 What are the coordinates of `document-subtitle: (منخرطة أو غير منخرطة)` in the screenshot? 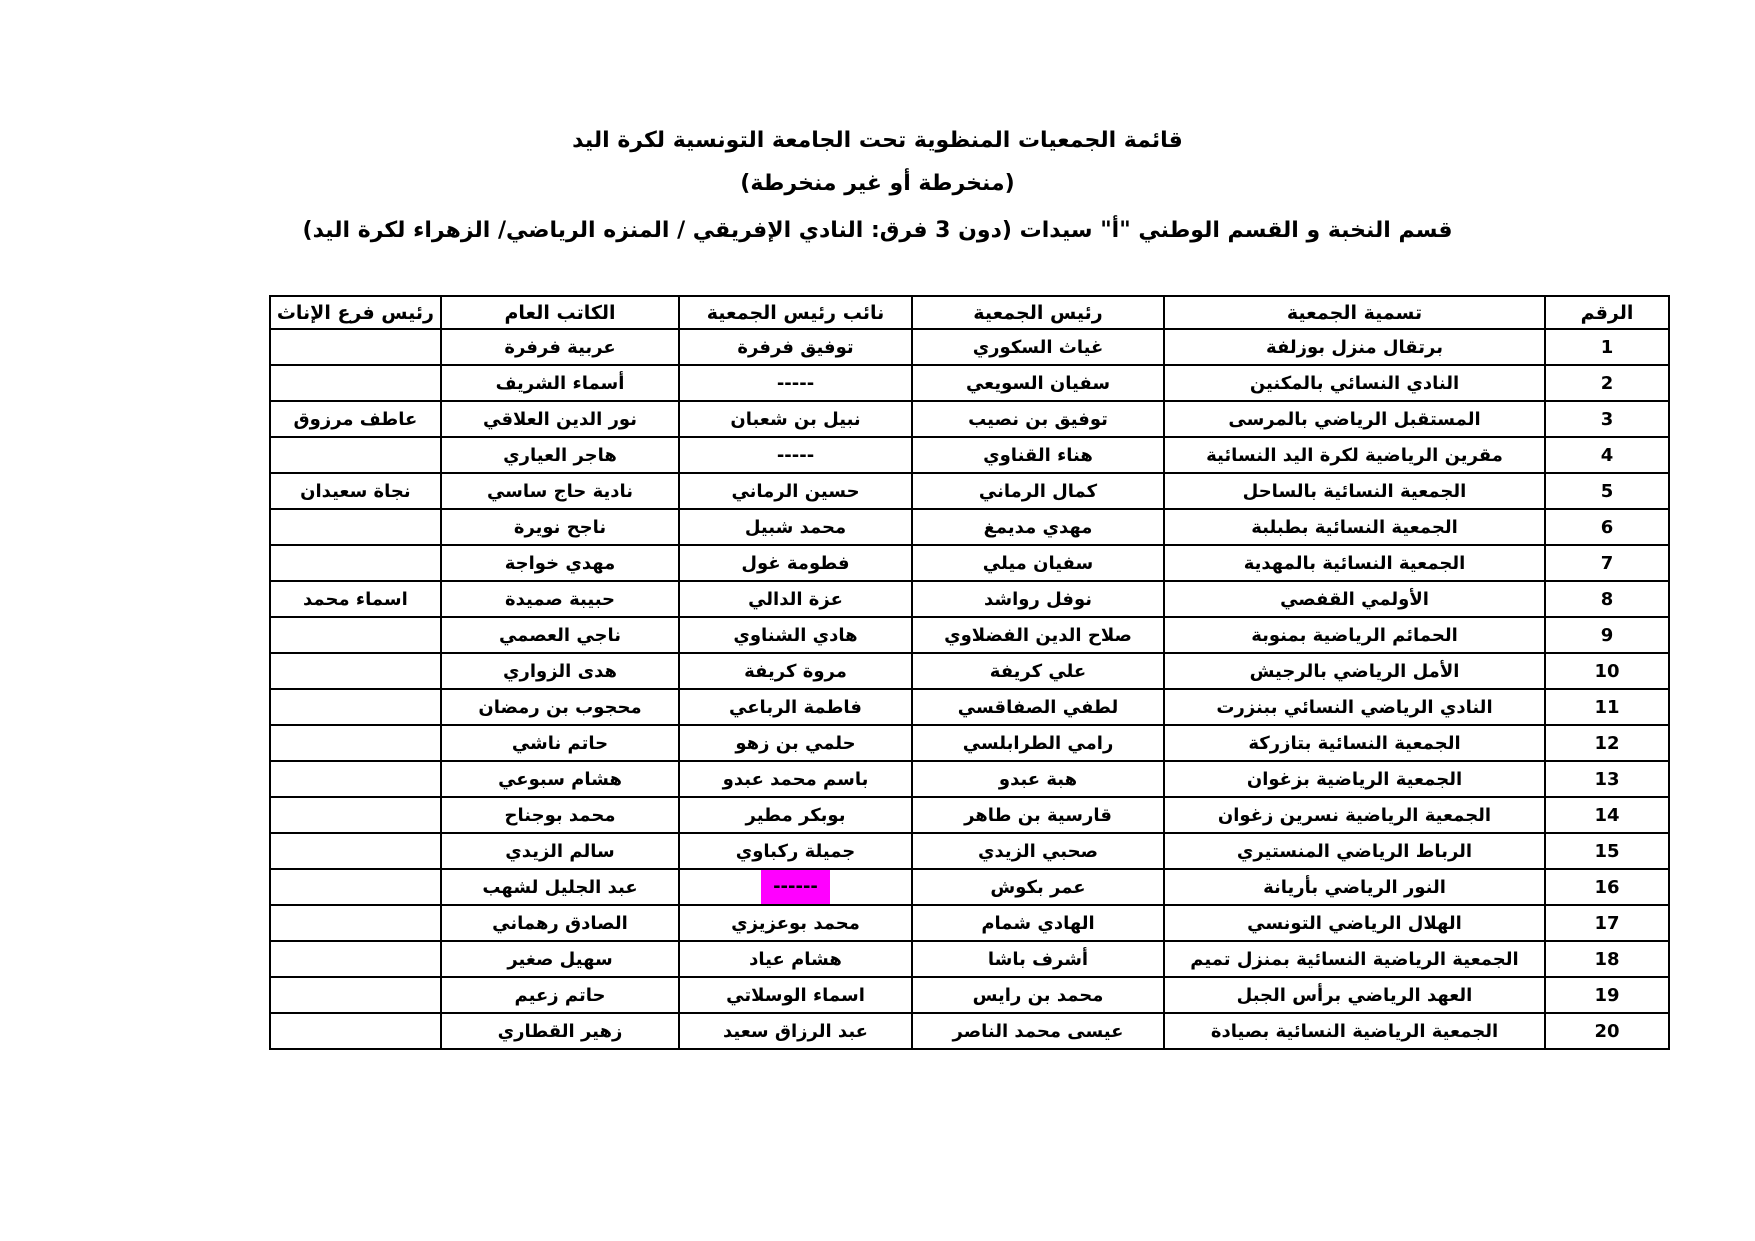 It's located at (877, 183).